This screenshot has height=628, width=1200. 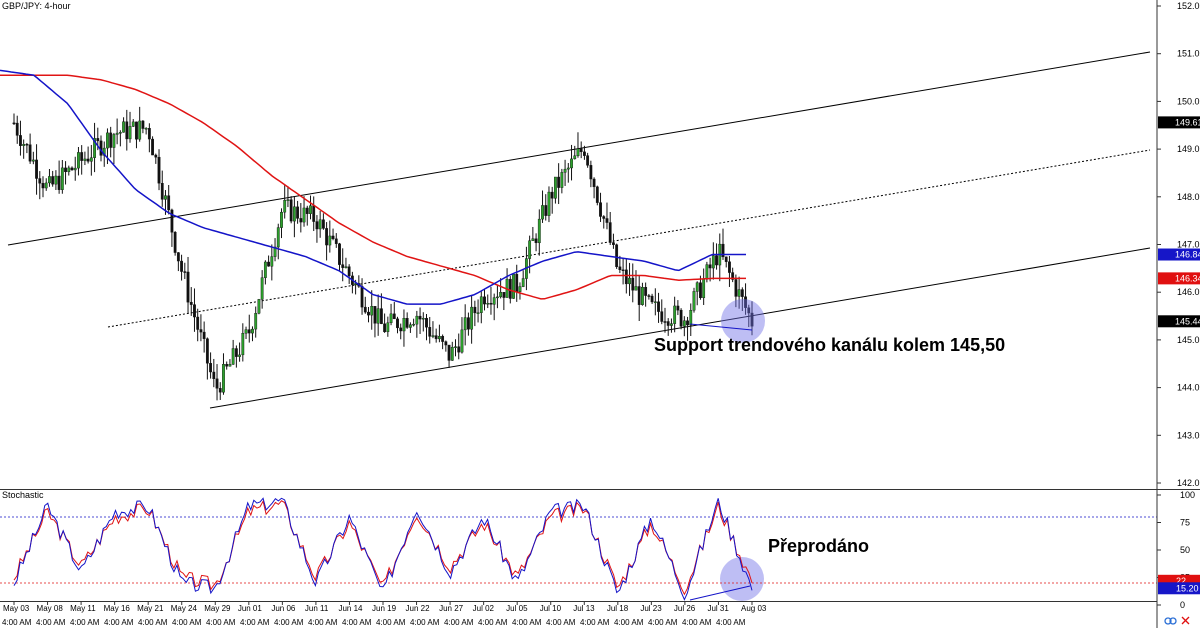 What do you see at coordinates (551, 608) in the screenshot?
I see `date-tick-label: Jul 10` at bounding box center [551, 608].